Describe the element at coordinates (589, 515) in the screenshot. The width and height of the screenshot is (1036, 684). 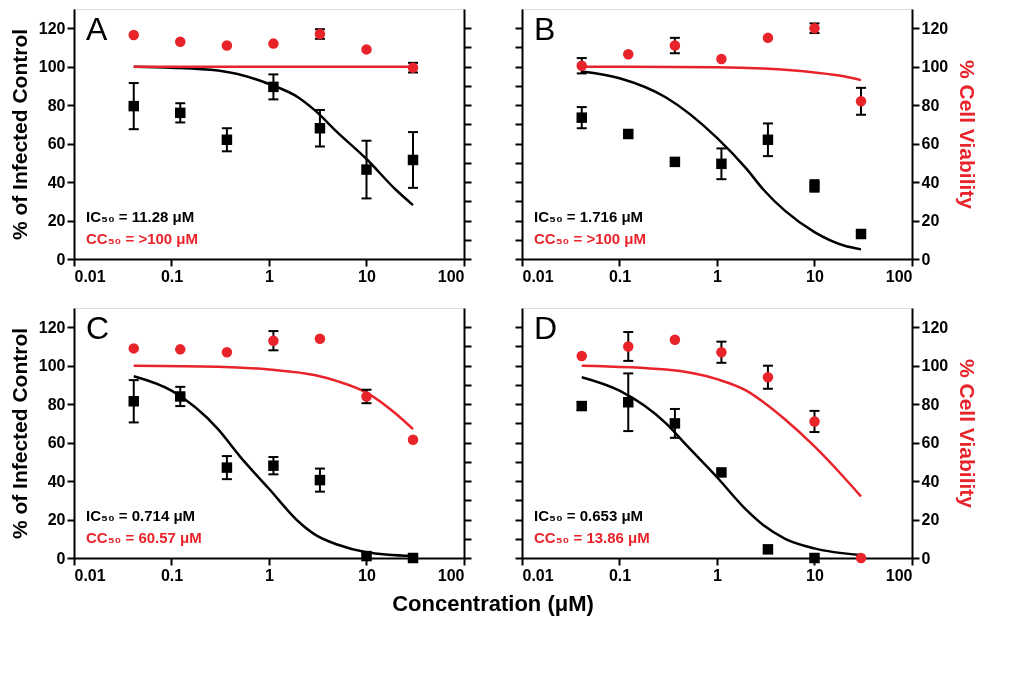
I see `annotation: IC₅₀ = 0.653 μM` at that location.